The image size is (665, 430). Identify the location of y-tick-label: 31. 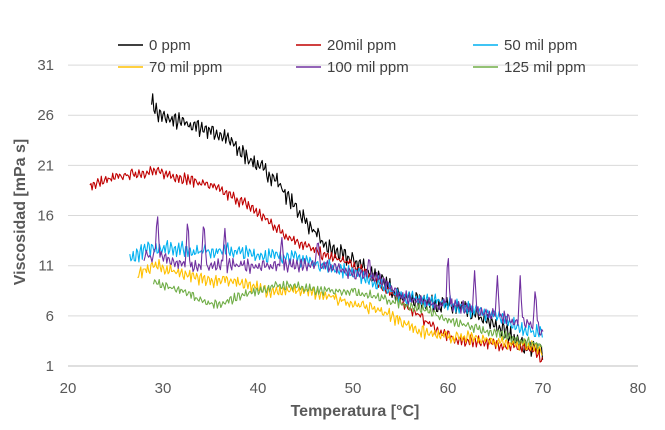
(45, 65).